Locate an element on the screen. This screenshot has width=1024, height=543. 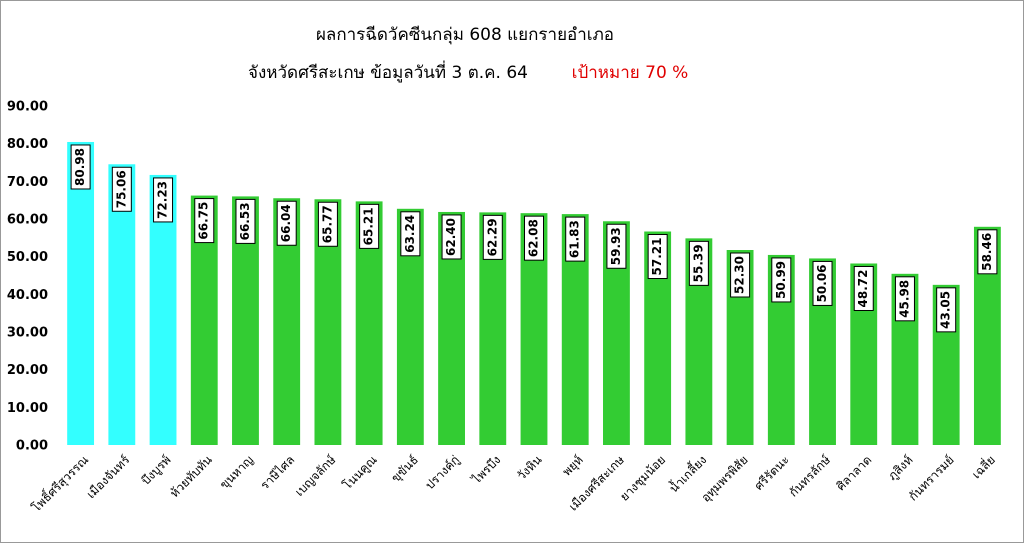
value-label: 52.30 is located at coordinates (740, 275).